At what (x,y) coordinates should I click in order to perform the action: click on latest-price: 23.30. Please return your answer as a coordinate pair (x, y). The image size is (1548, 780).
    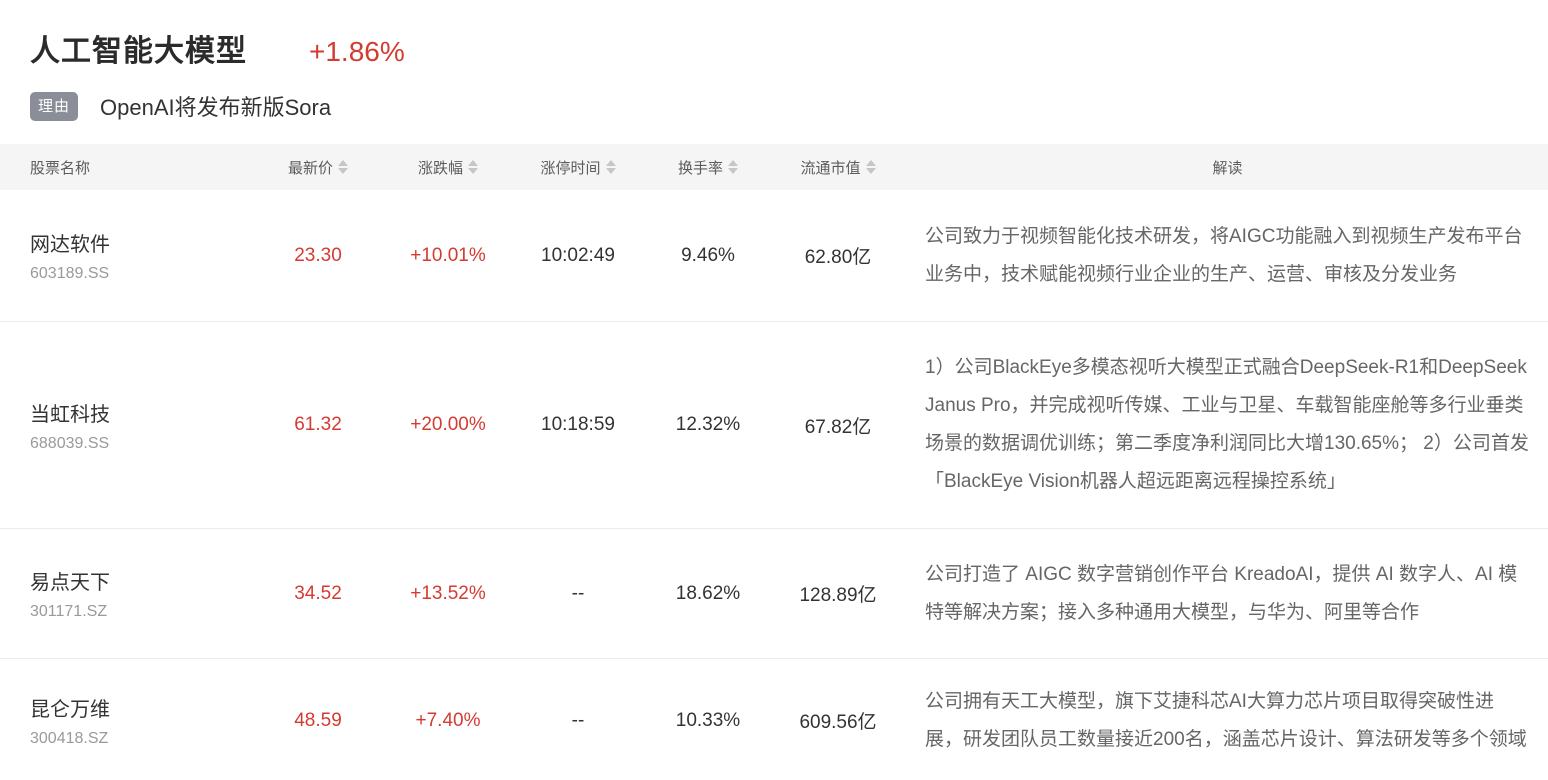
    Looking at the image, I should click on (318, 255).